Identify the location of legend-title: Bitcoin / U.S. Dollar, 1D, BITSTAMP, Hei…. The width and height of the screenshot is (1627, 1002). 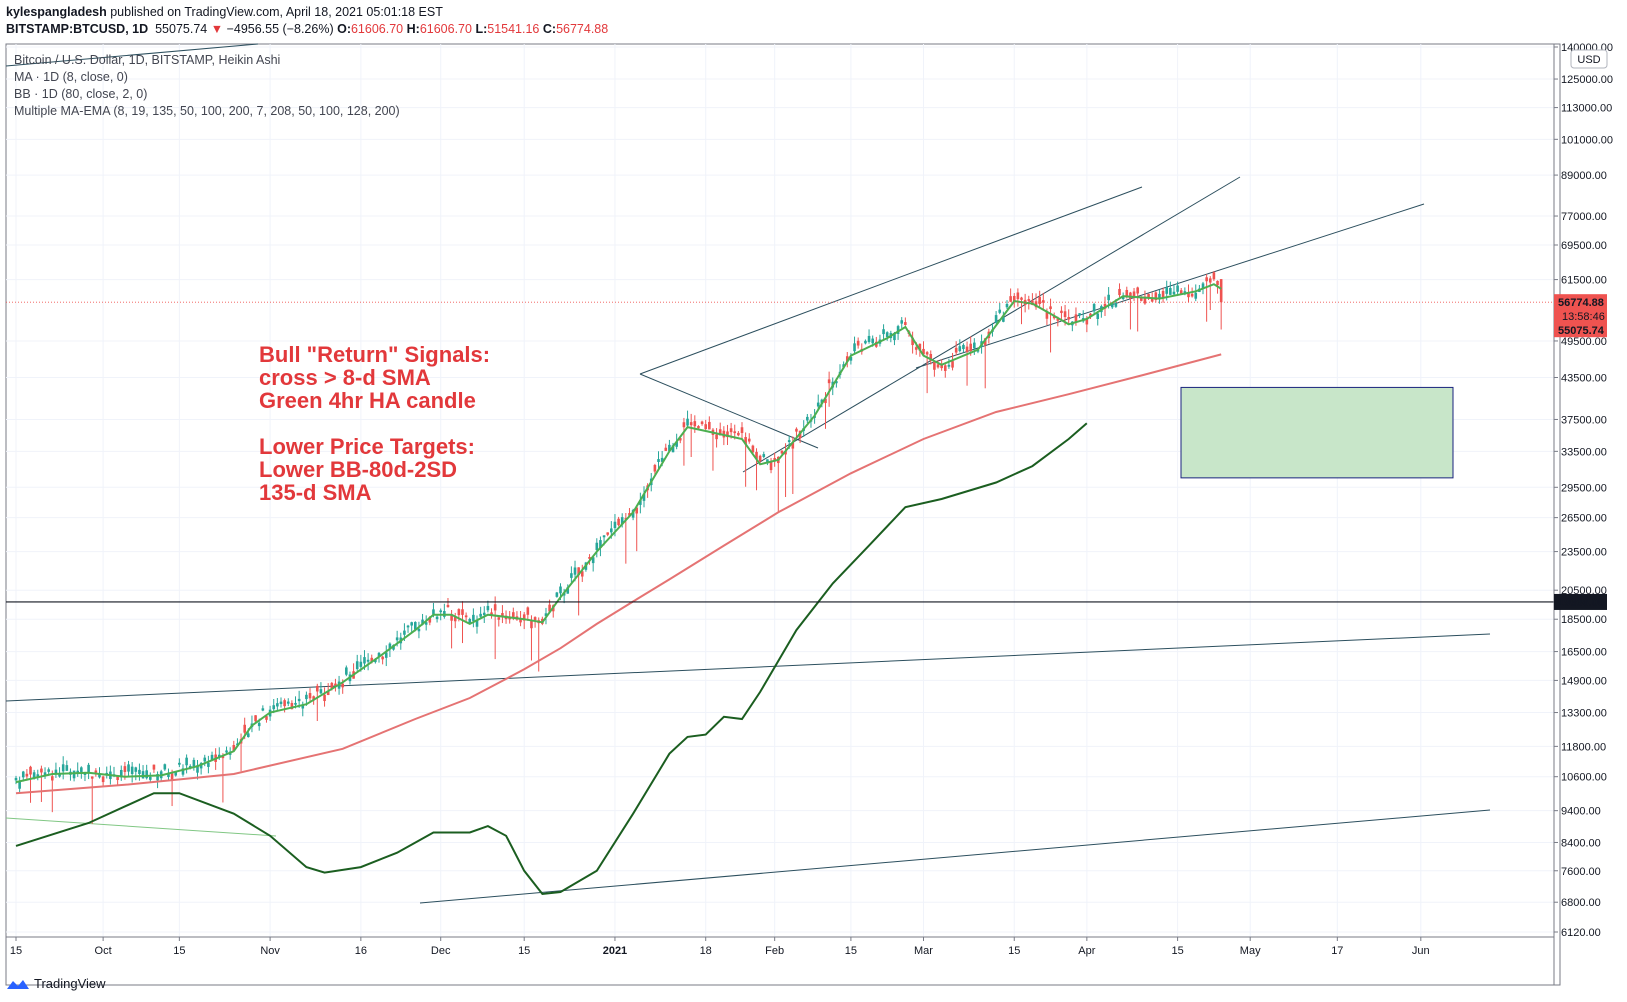
(147, 60).